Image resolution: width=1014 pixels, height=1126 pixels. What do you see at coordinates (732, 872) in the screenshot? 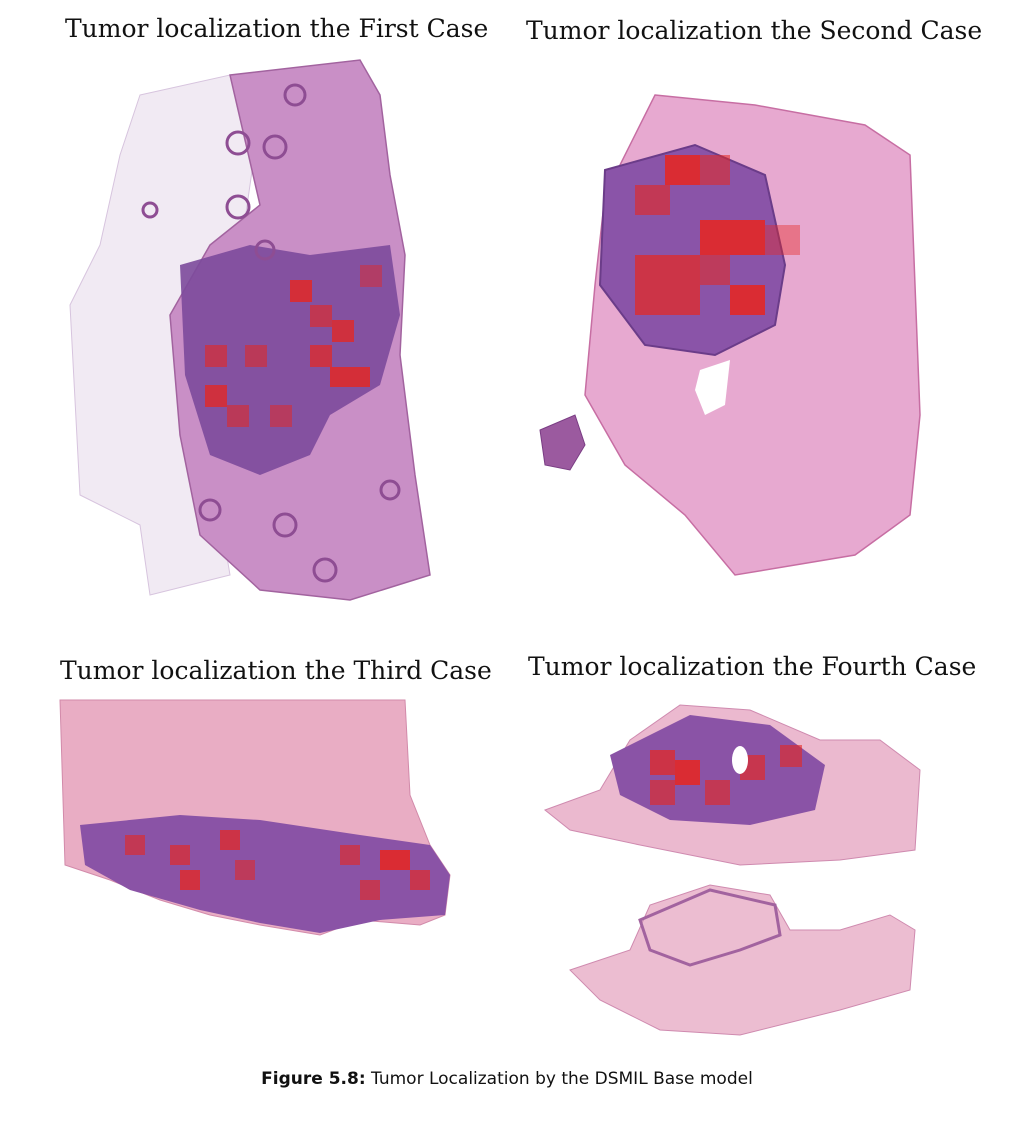
I see `fourth-case-tissue-image` at bounding box center [732, 872].